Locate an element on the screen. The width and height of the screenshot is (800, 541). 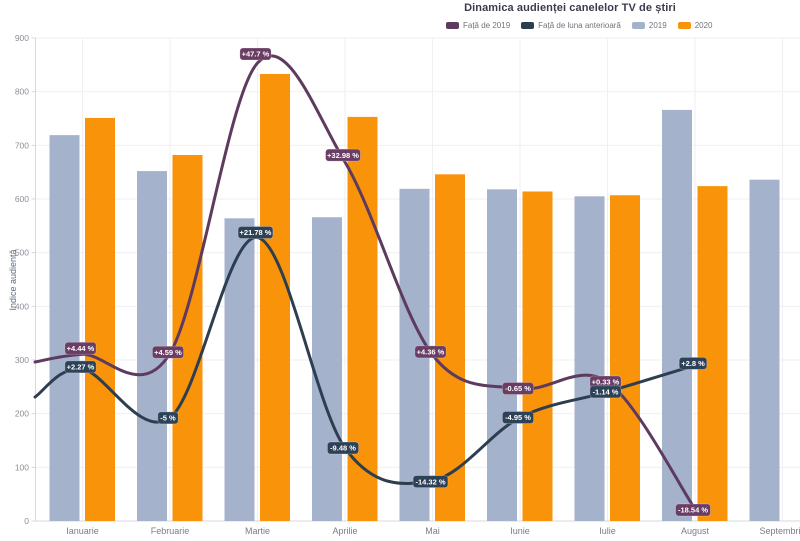
bar-2019-Ianuarie is located at coordinates (64, 328).